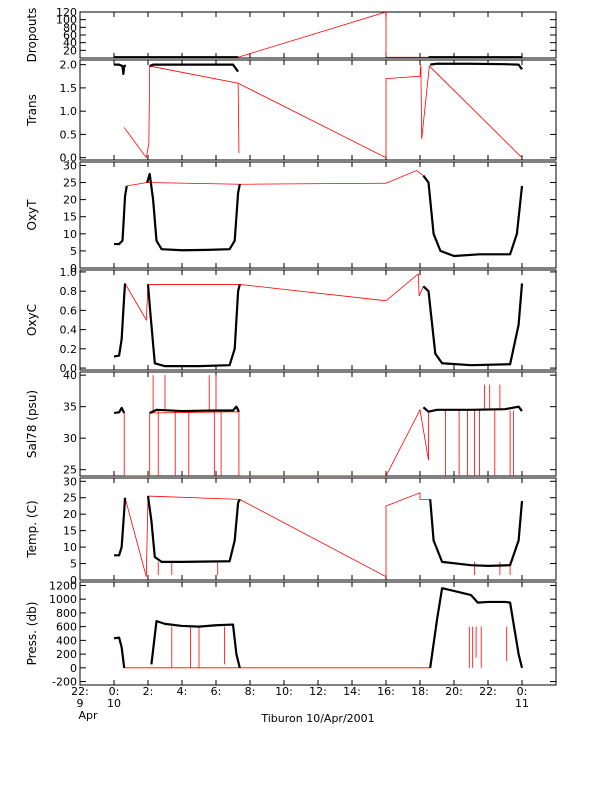 The image size is (612, 785). I want to click on x-axis-title: Tiburon 10/Apr/2001, so click(317, 718).